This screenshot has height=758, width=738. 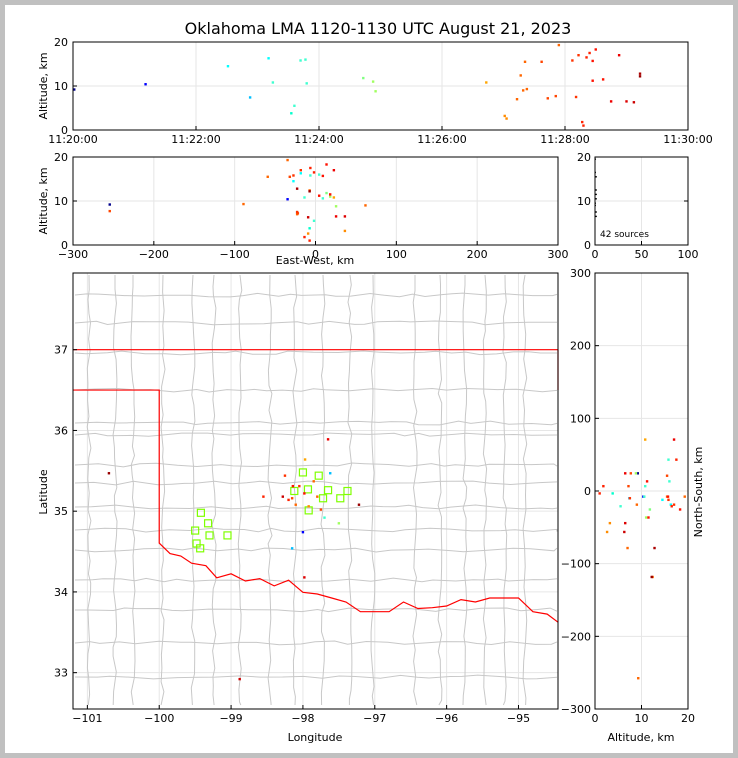 I want to click on altitude-histogram-panel: 0 50 100 0 10 20 42 sources, so click(x=638, y=206).